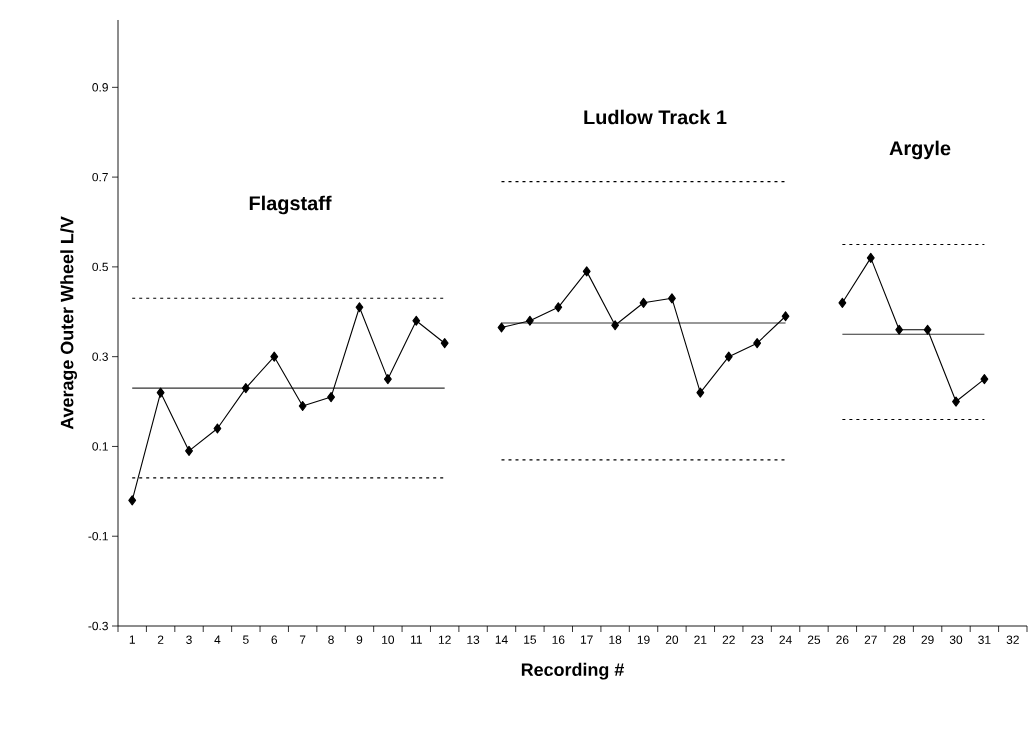 This screenshot has height=730, width=1034. Describe the element at coordinates (643, 639) in the screenshot. I see `x-tick-label: 19` at that location.